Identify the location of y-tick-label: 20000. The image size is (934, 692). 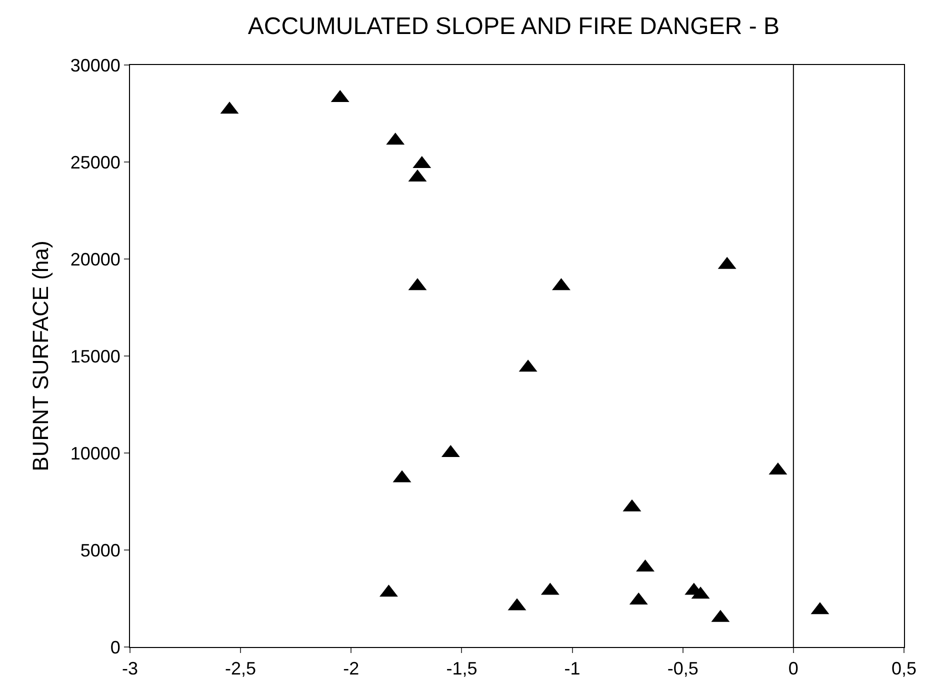
(95, 259).